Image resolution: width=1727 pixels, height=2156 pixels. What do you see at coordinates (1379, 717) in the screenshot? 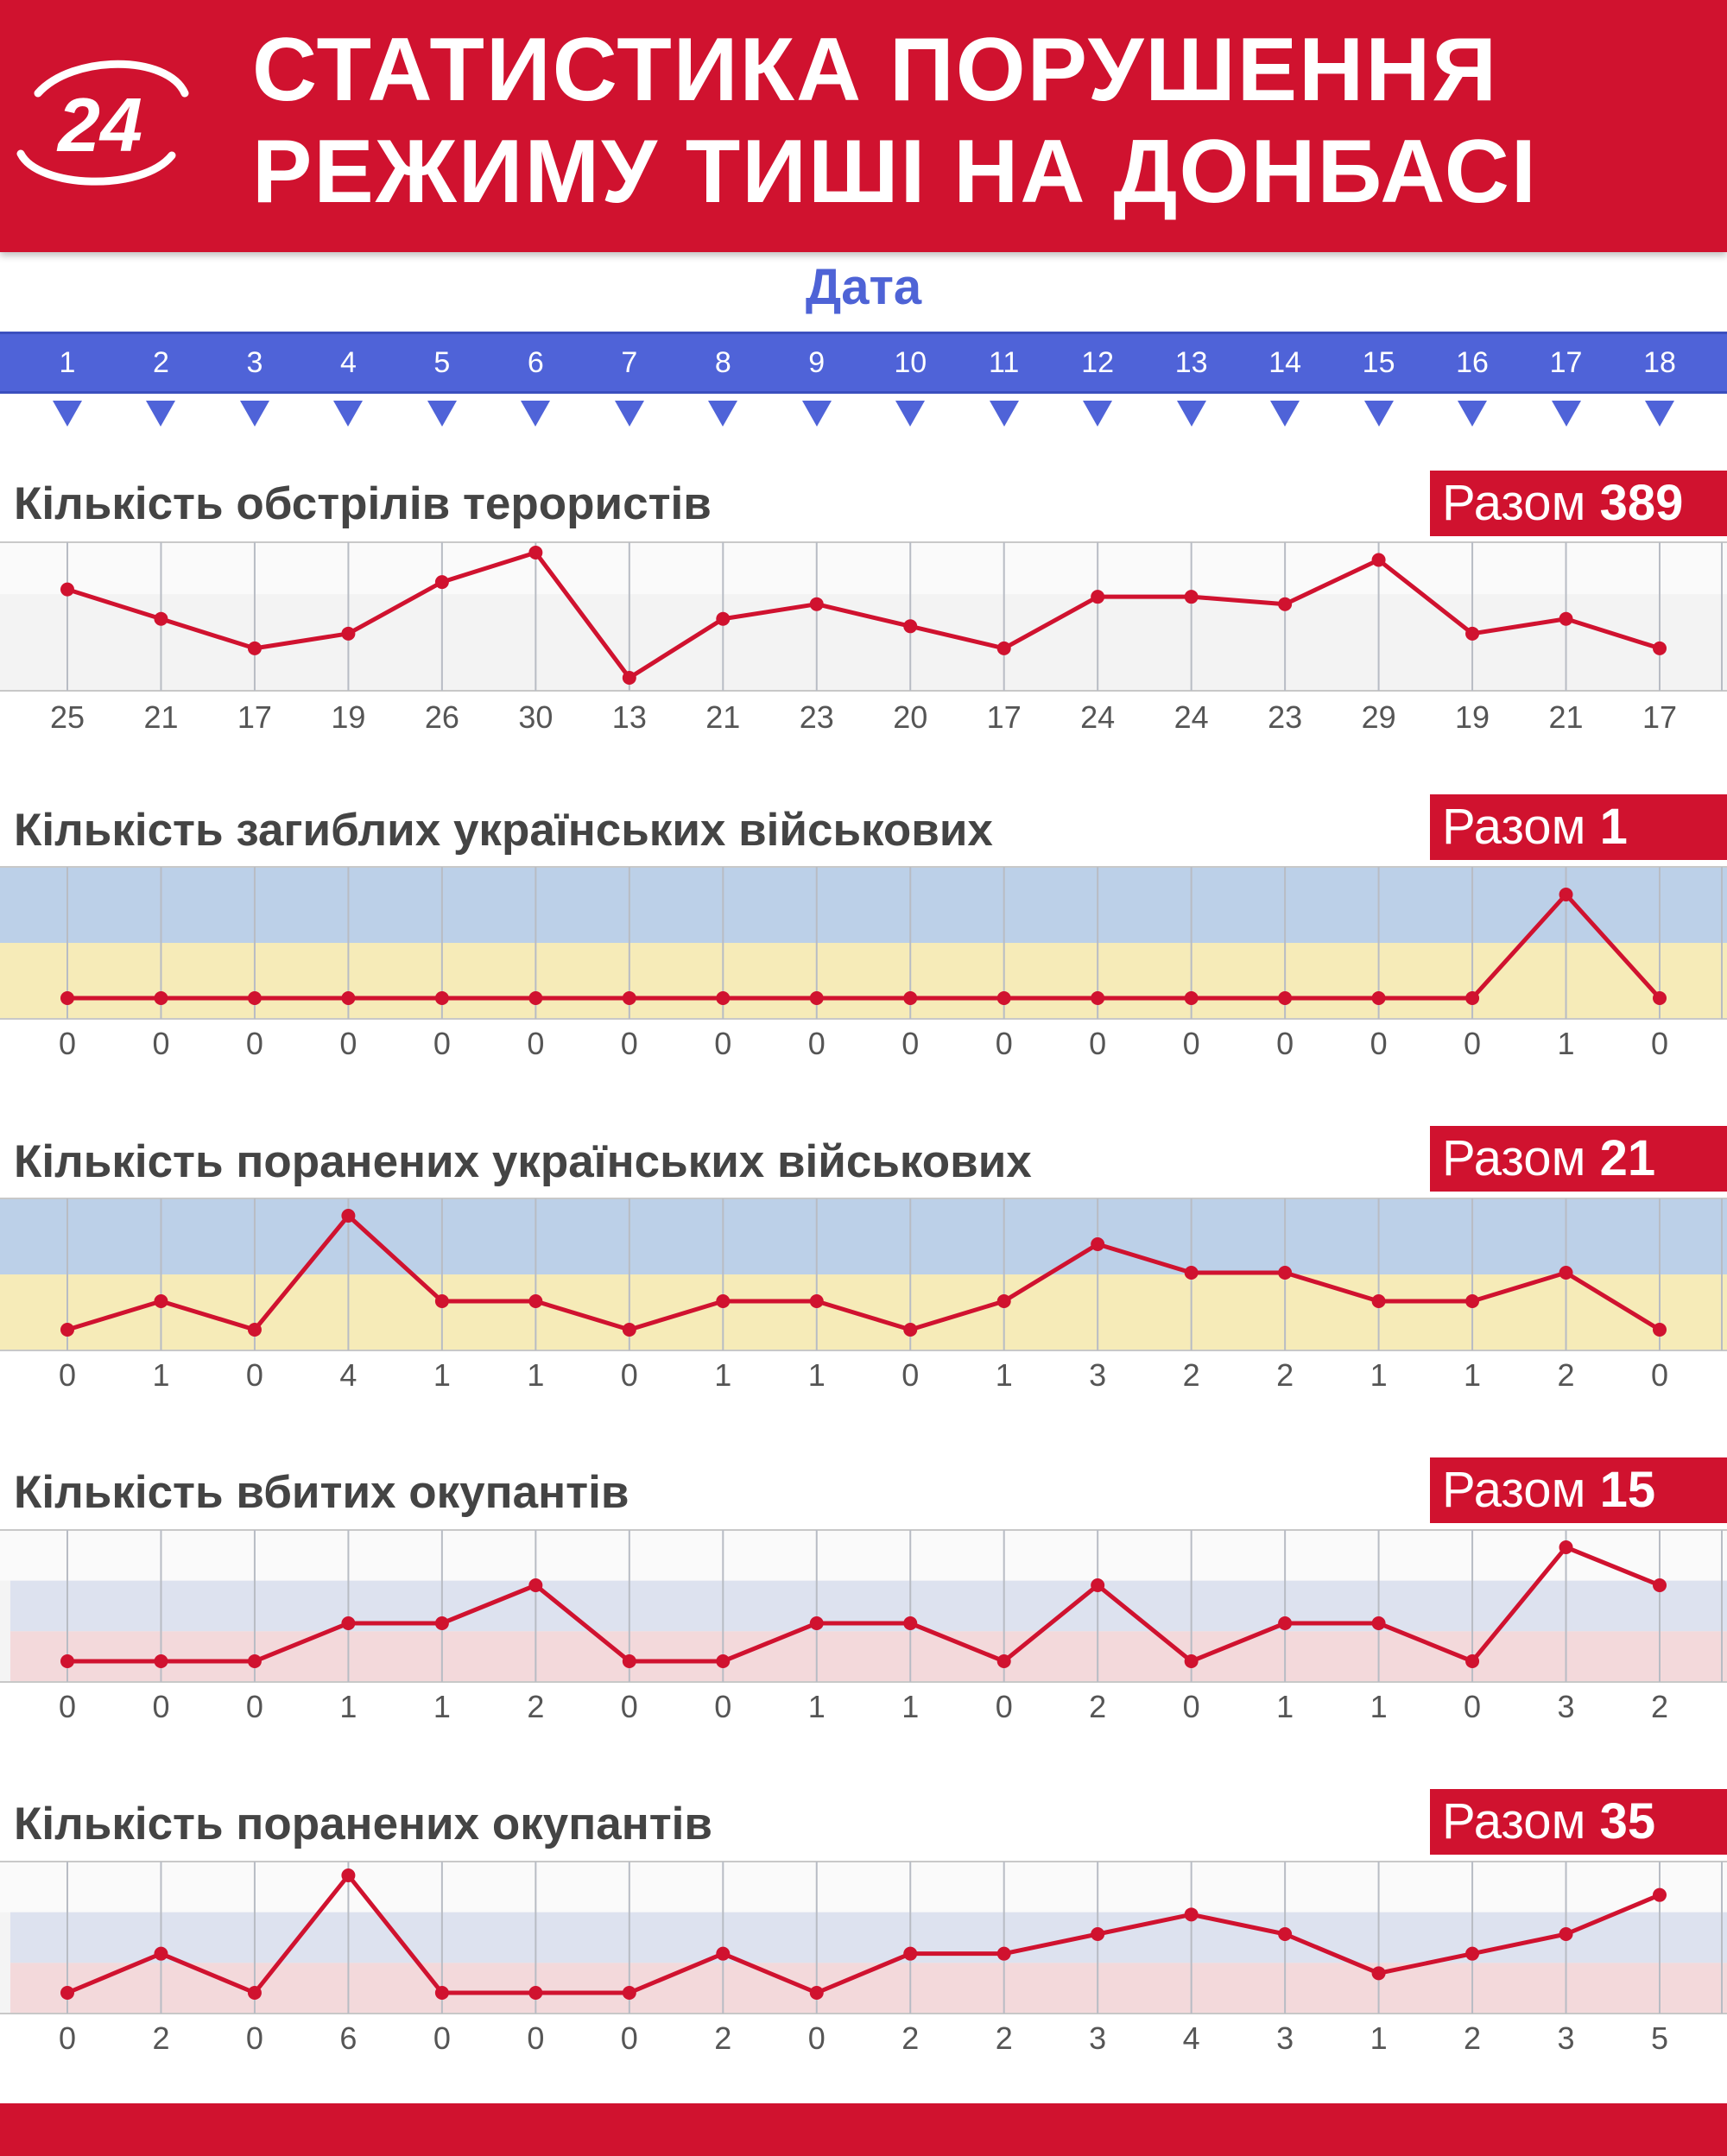
I see `data-label: 29` at bounding box center [1379, 717].